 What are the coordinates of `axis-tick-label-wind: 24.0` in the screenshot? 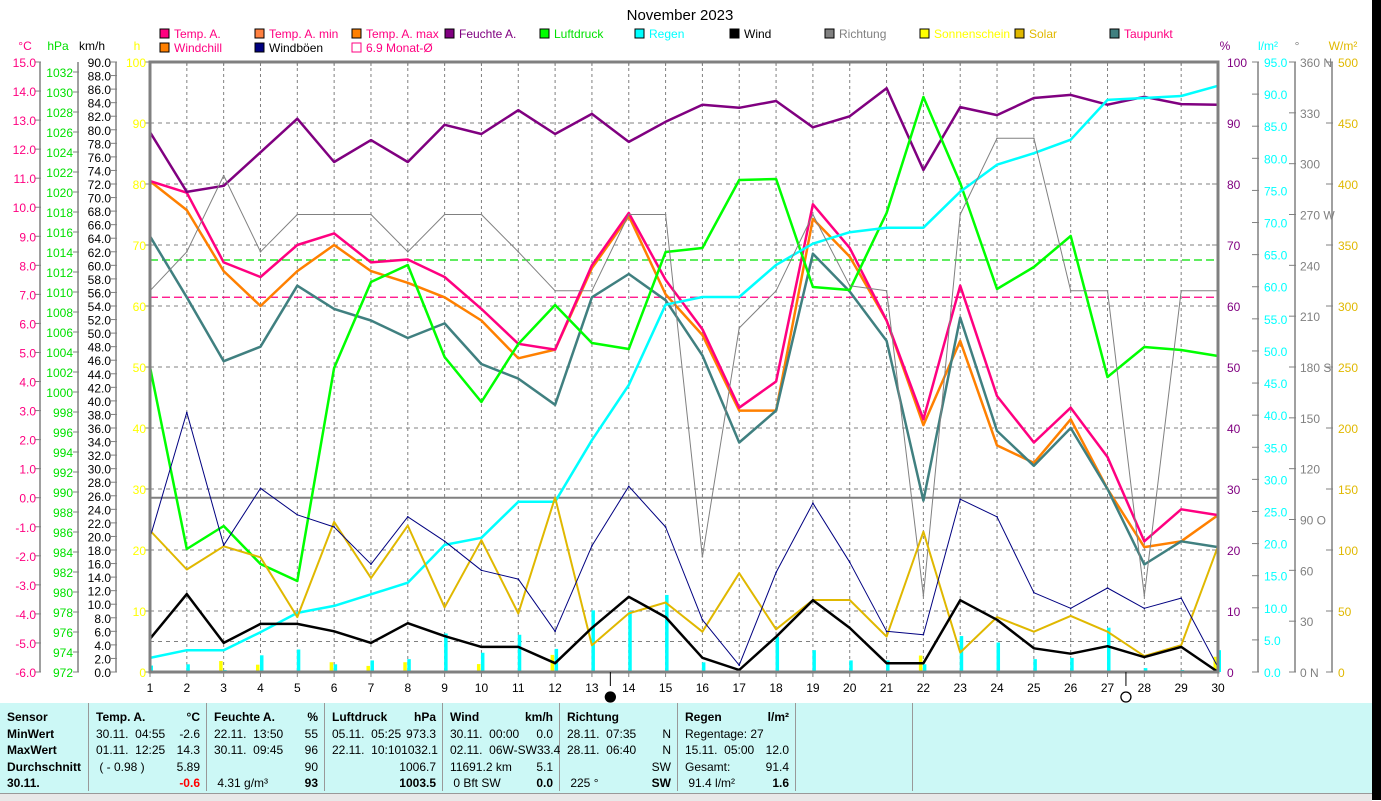 It's located at (100, 510).